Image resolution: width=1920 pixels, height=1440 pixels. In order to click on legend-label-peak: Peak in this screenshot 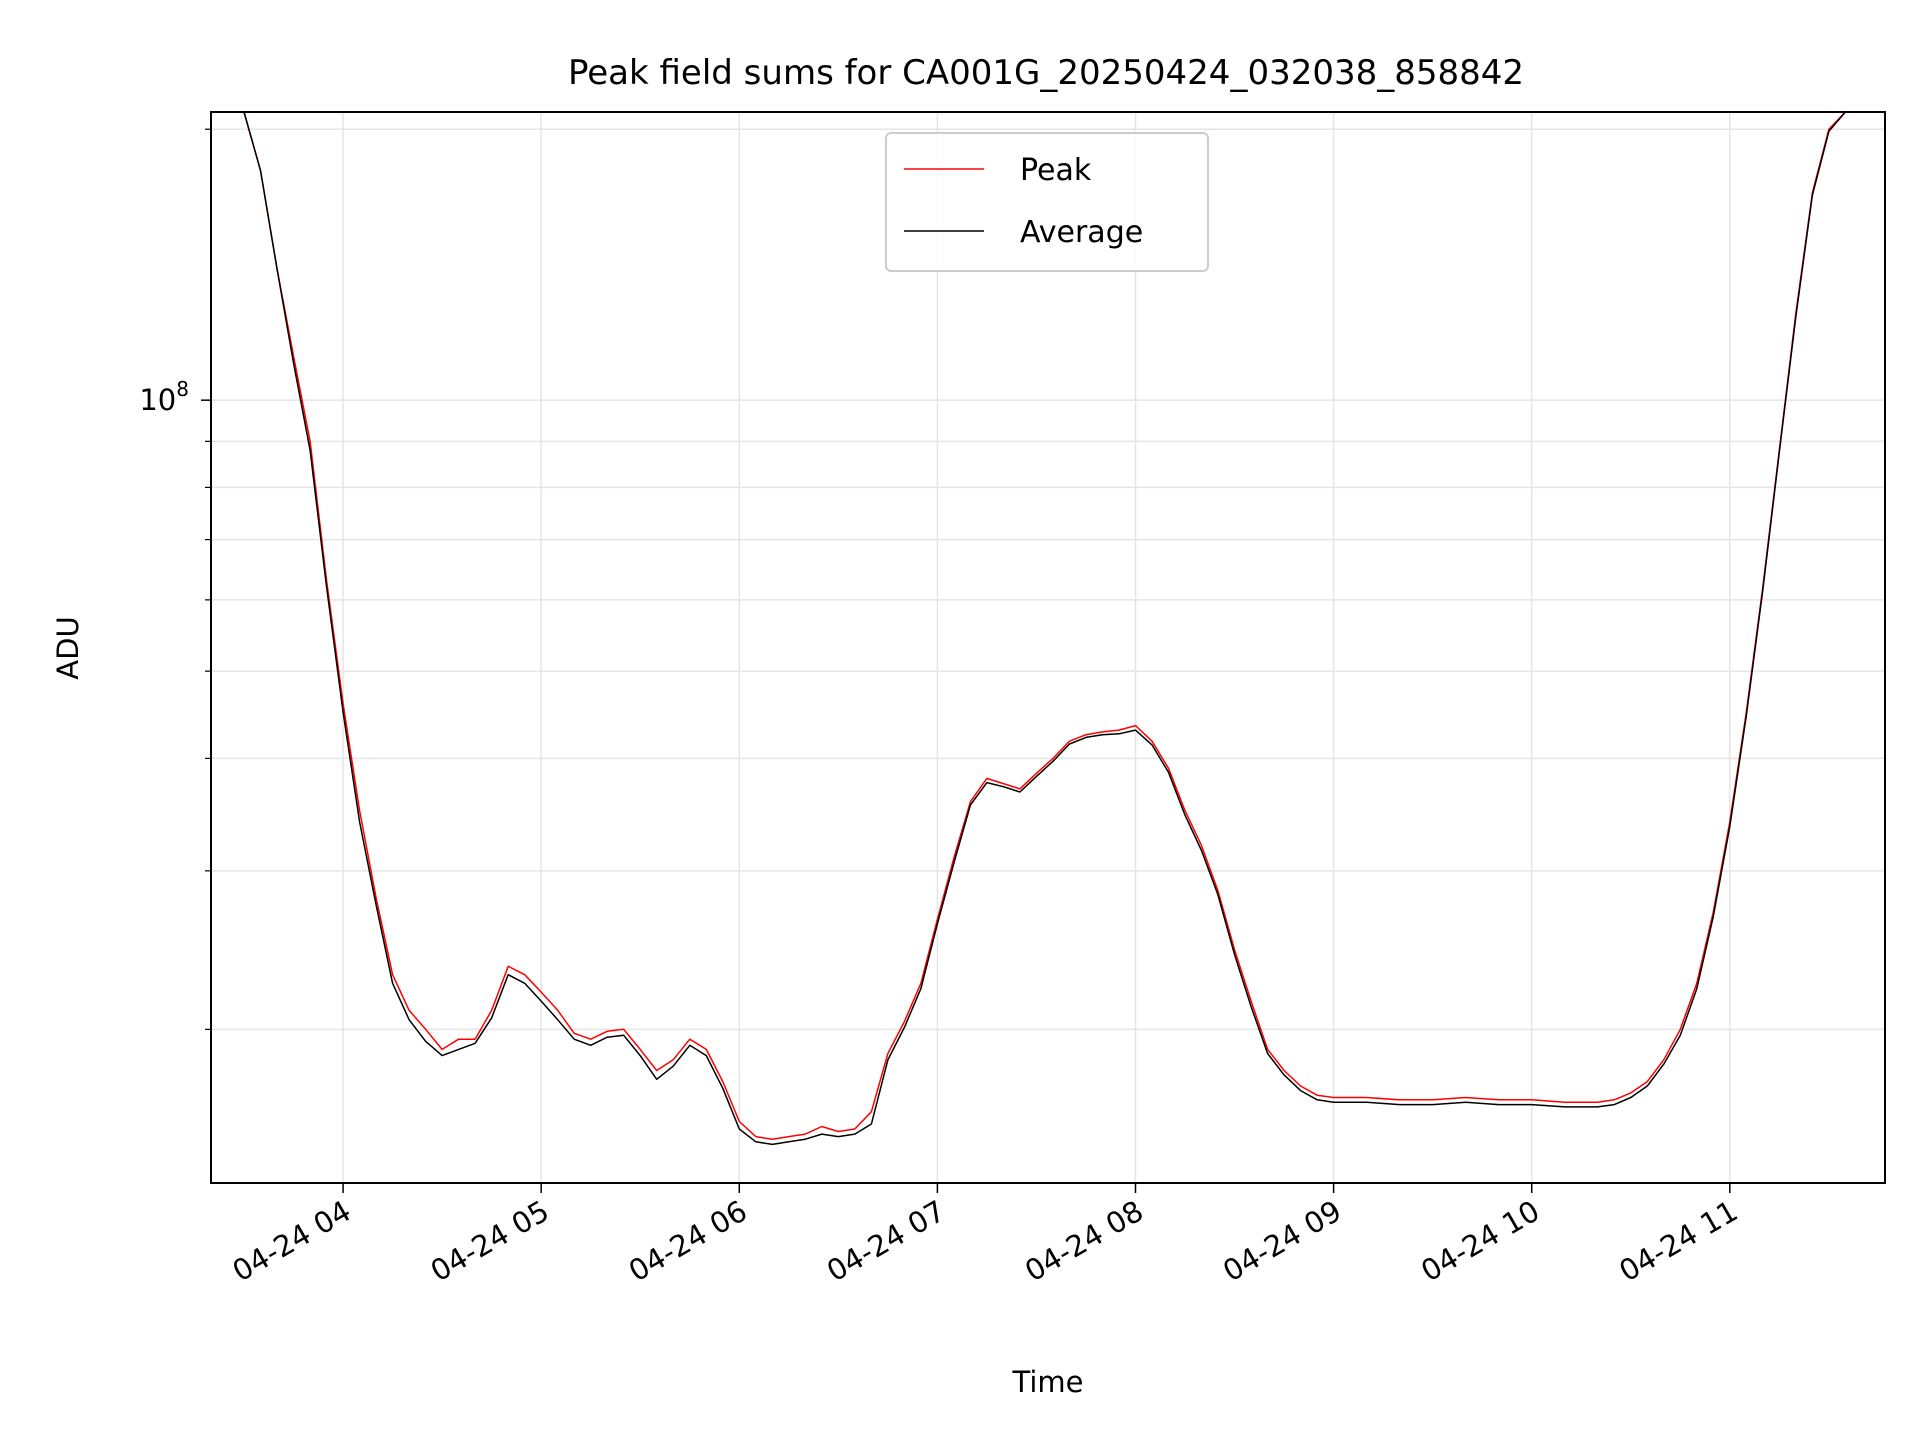, I will do `click(1056, 170)`.